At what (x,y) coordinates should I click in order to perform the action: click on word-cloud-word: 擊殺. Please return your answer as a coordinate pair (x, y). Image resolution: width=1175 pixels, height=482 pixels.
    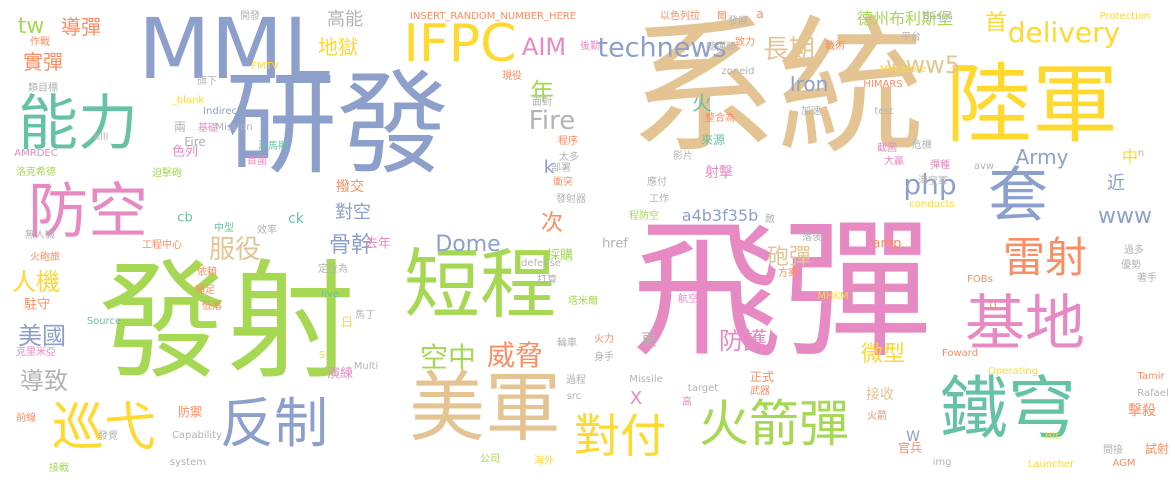
    Looking at the image, I should click on (1142, 411).